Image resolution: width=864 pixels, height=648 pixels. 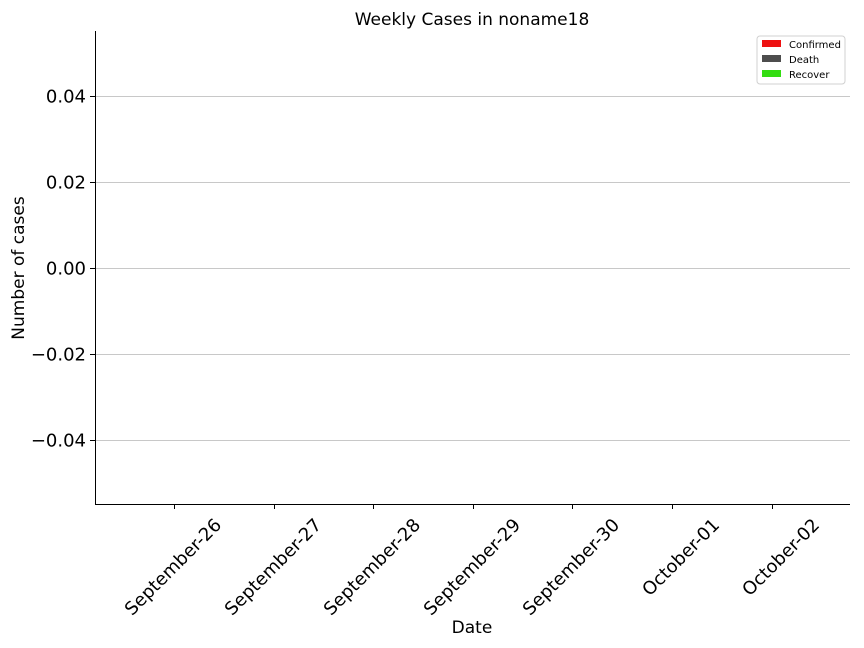 What do you see at coordinates (66, 97) in the screenshot?
I see `y-tick-label: 0.04` at bounding box center [66, 97].